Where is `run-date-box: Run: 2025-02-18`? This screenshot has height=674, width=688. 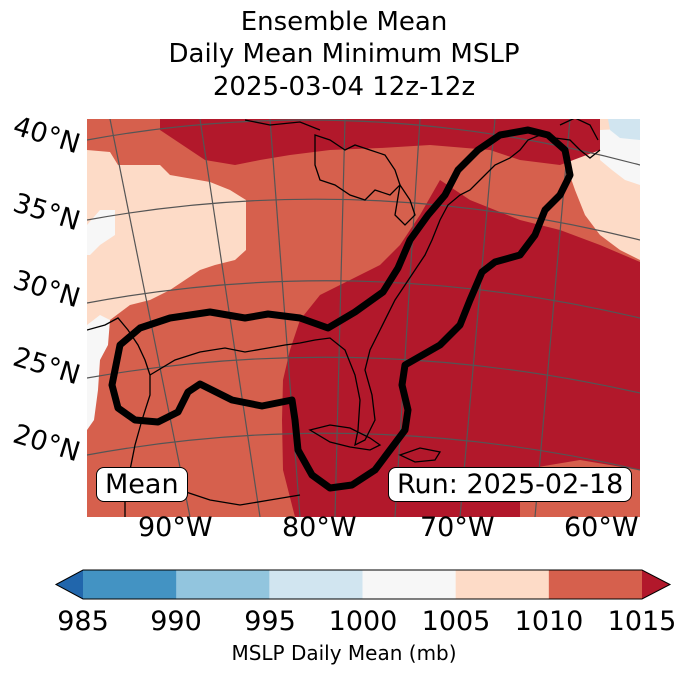 run-date-box: Run: 2025-02-18 is located at coordinates (510, 484).